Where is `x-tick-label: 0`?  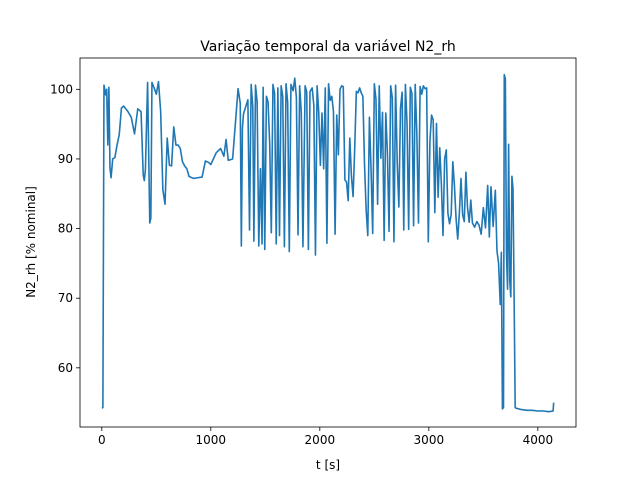
x-tick-label: 0 is located at coordinates (102, 440).